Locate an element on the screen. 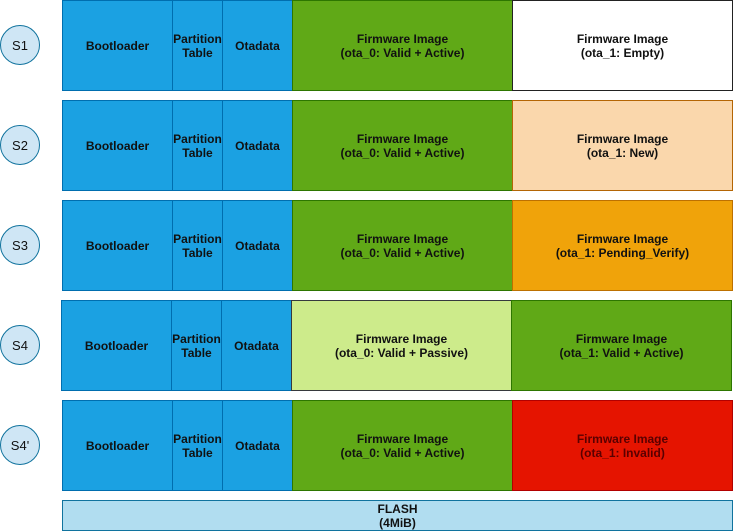  flash-bar: FLASH (4MiB) is located at coordinates (397, 515).